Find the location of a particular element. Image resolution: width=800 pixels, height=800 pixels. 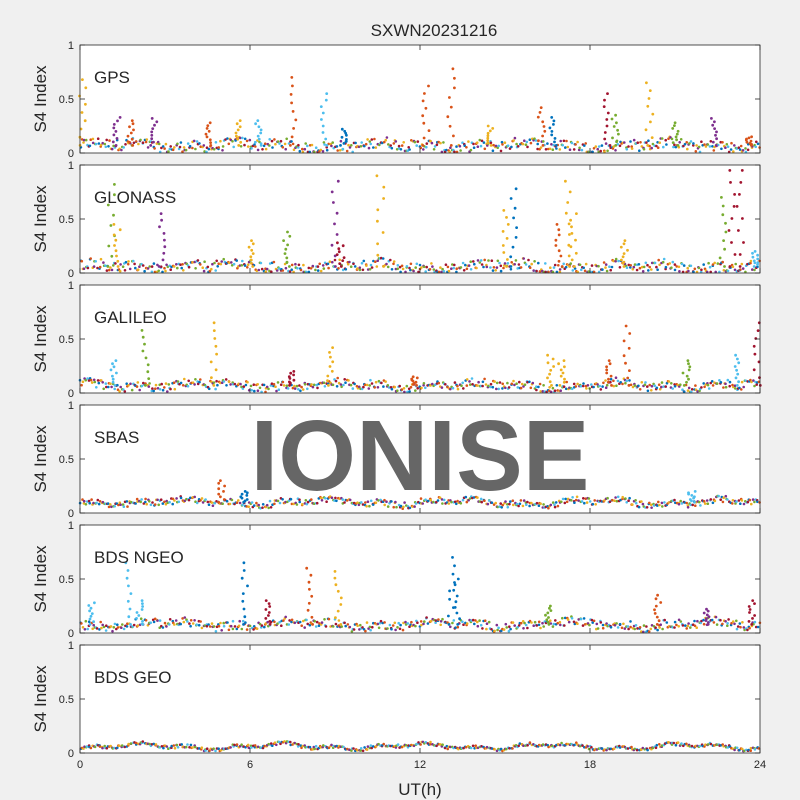

y-axis-label: S4 Index is located at coordinates (40, 339).